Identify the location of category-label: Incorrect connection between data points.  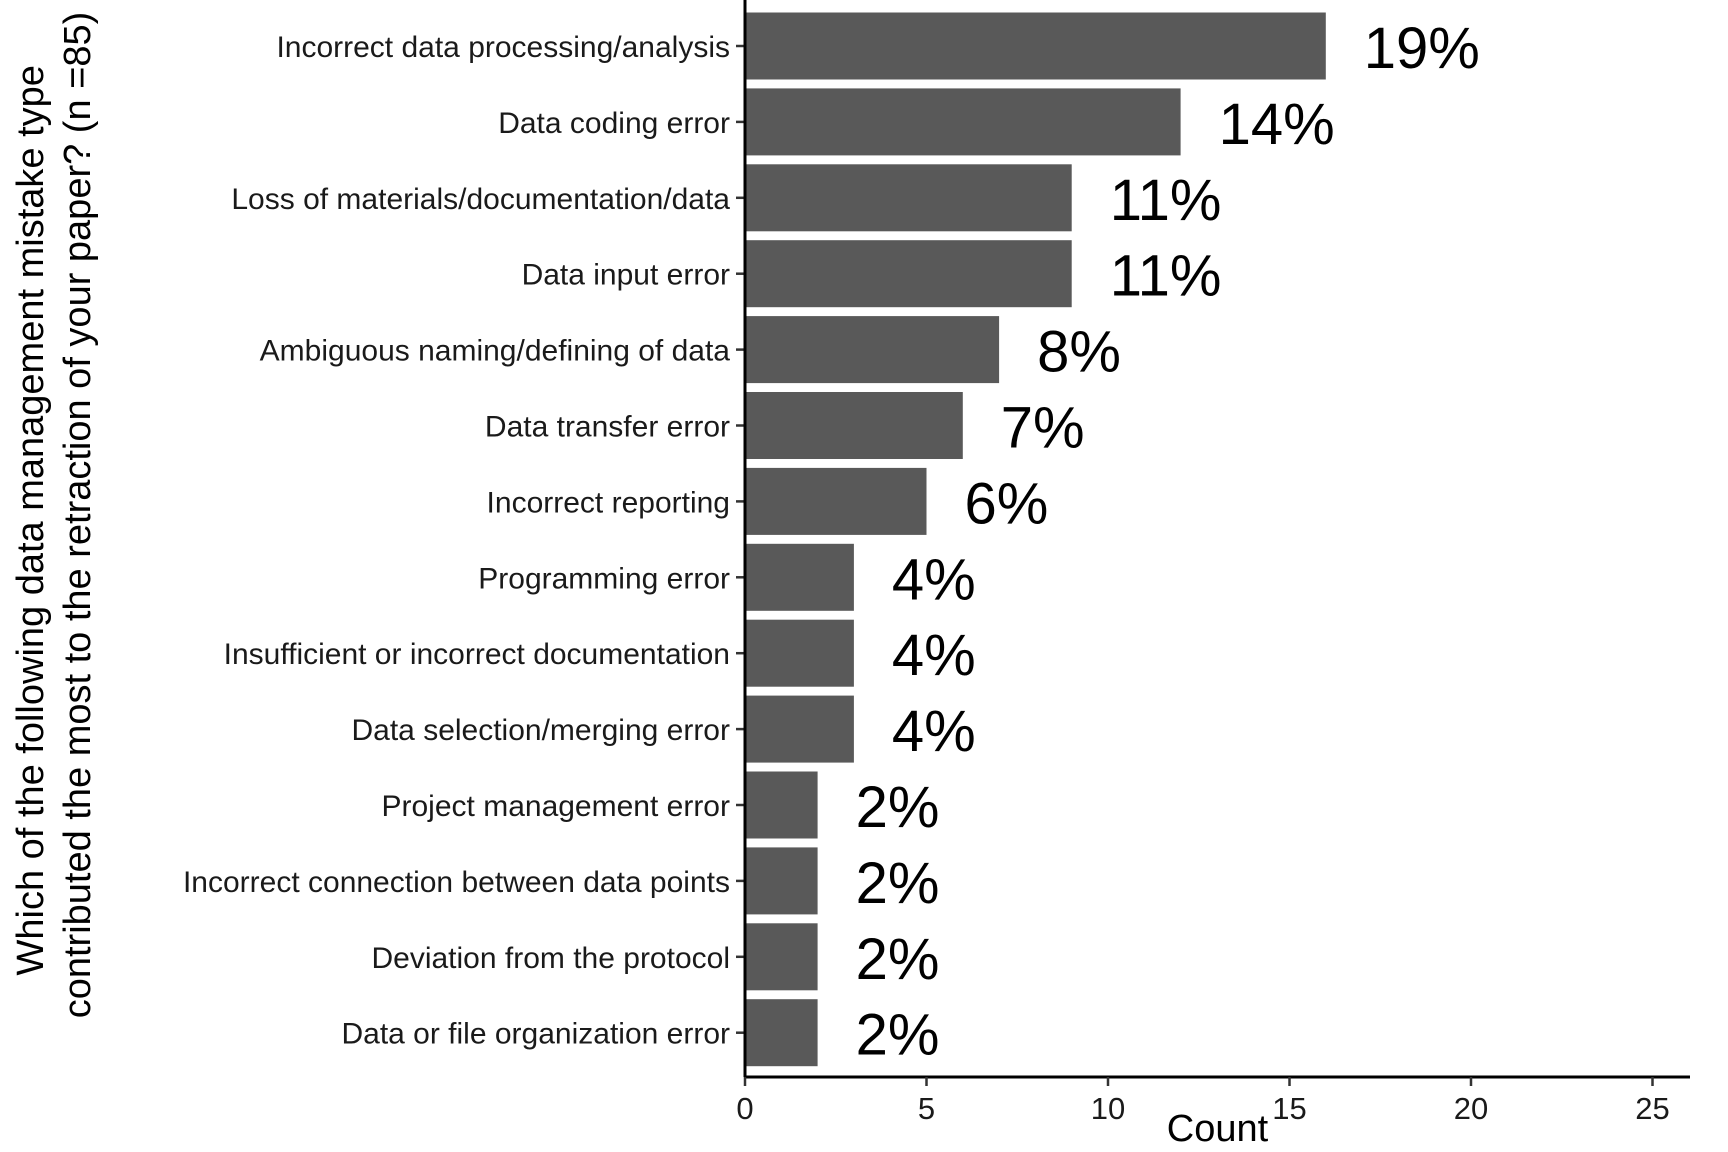
(456, 882).